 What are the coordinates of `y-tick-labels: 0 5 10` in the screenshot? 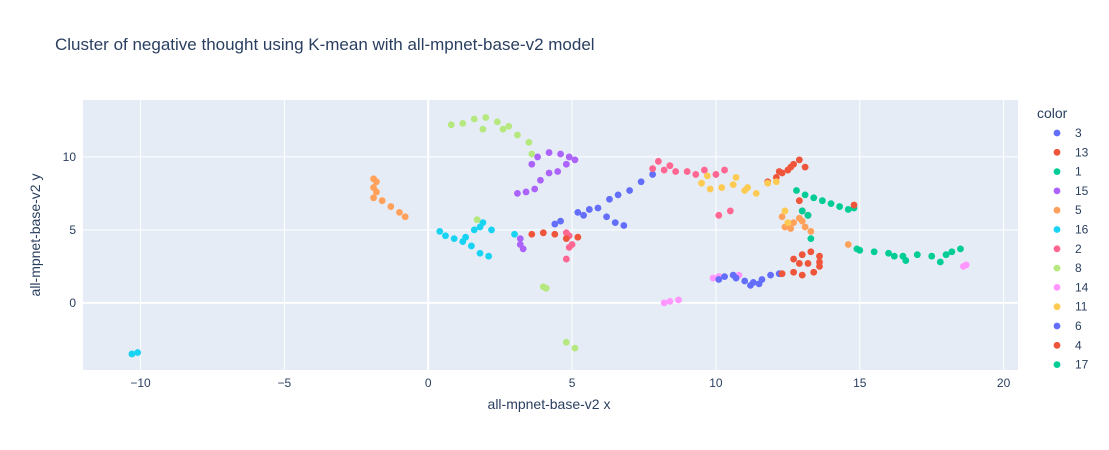 It's located at (70, 230).